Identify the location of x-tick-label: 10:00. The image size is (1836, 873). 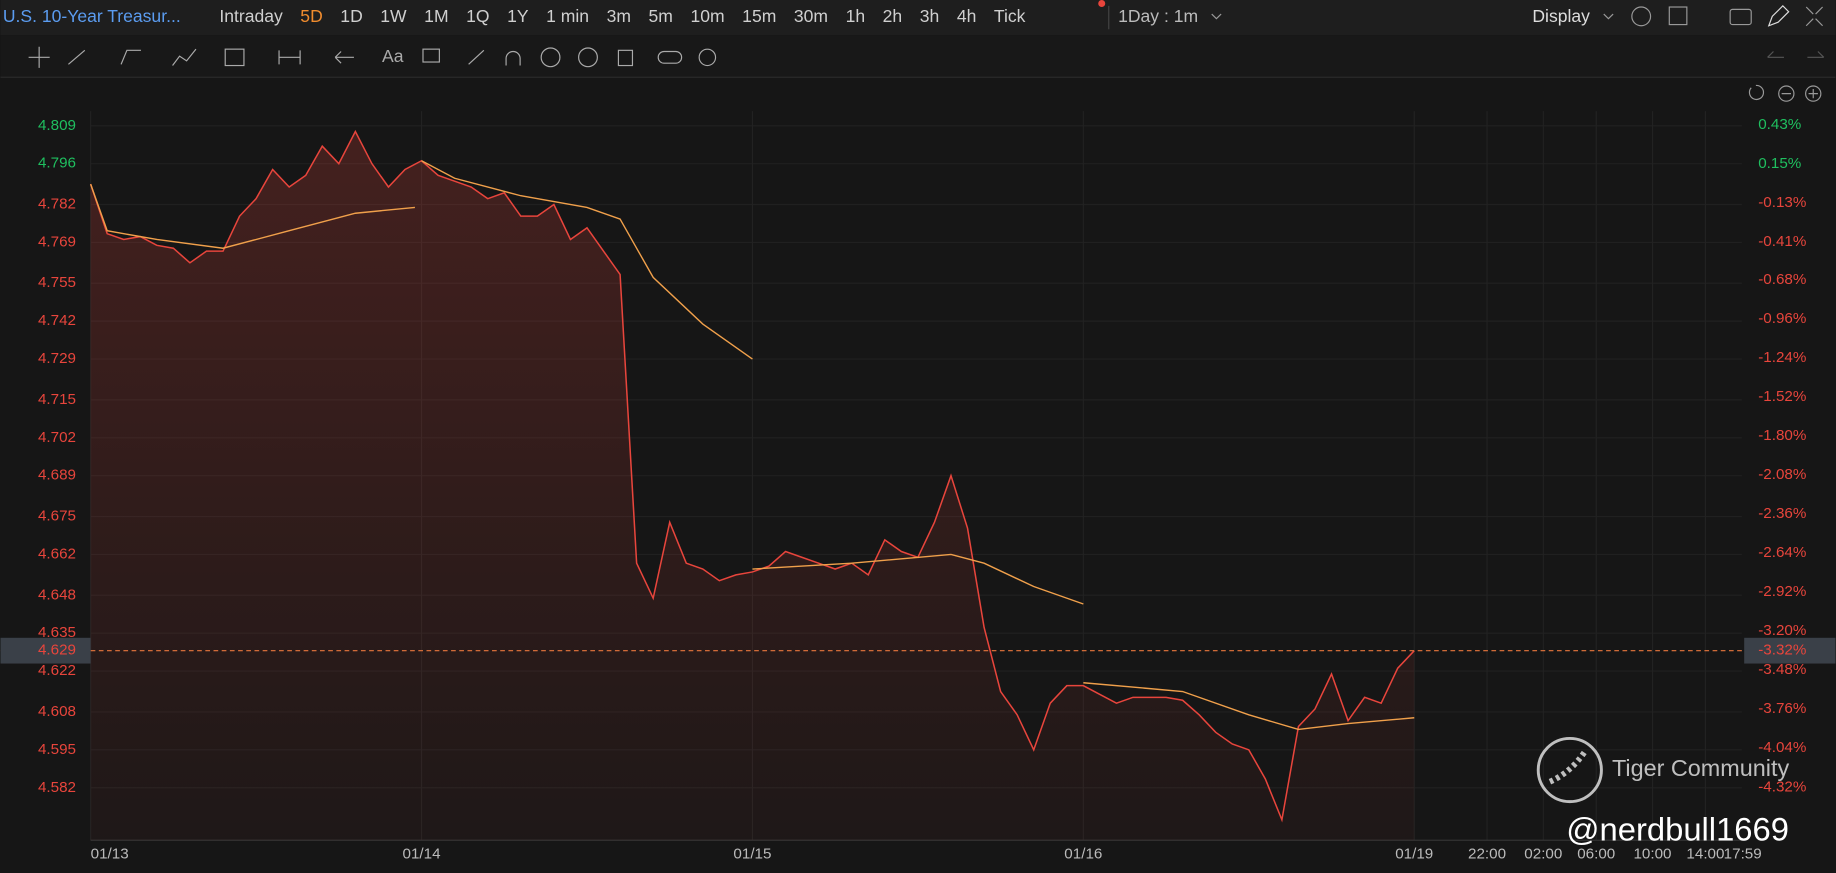
(1652, 853).